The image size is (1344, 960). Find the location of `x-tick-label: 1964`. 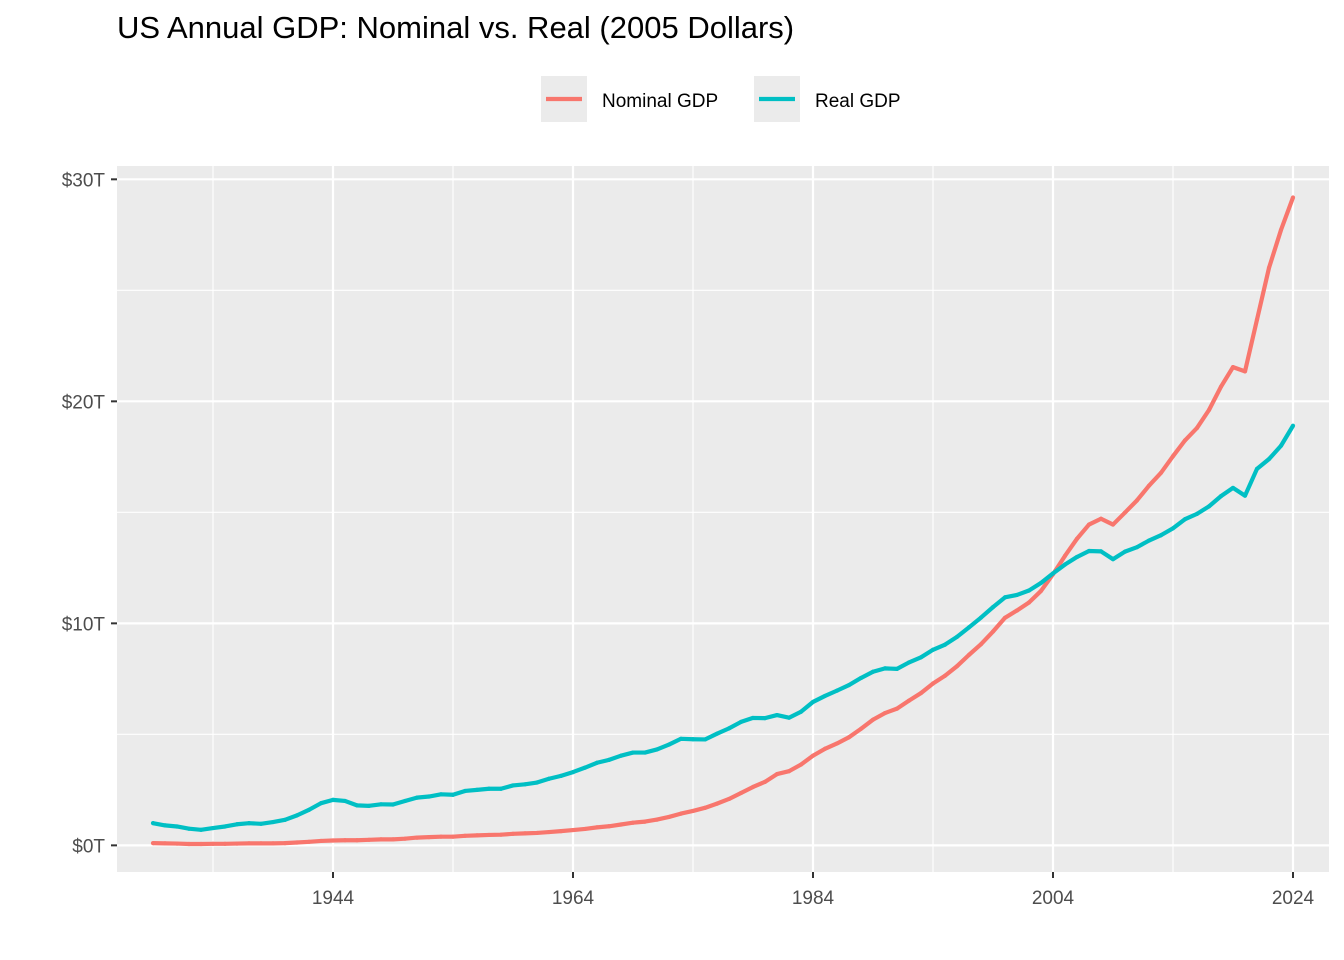

x-tick-label: 1964 is located at coordinates (573, 898).